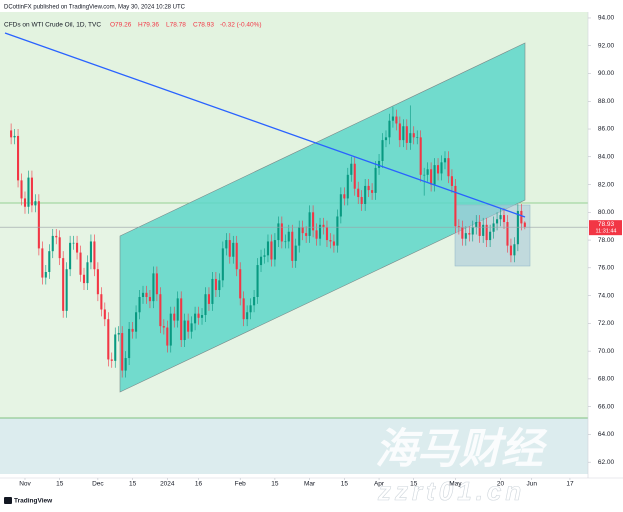  Describe the element at coordinates (606, 268) in the screenshot. I see `y-tick-label: 76.00` at that location.